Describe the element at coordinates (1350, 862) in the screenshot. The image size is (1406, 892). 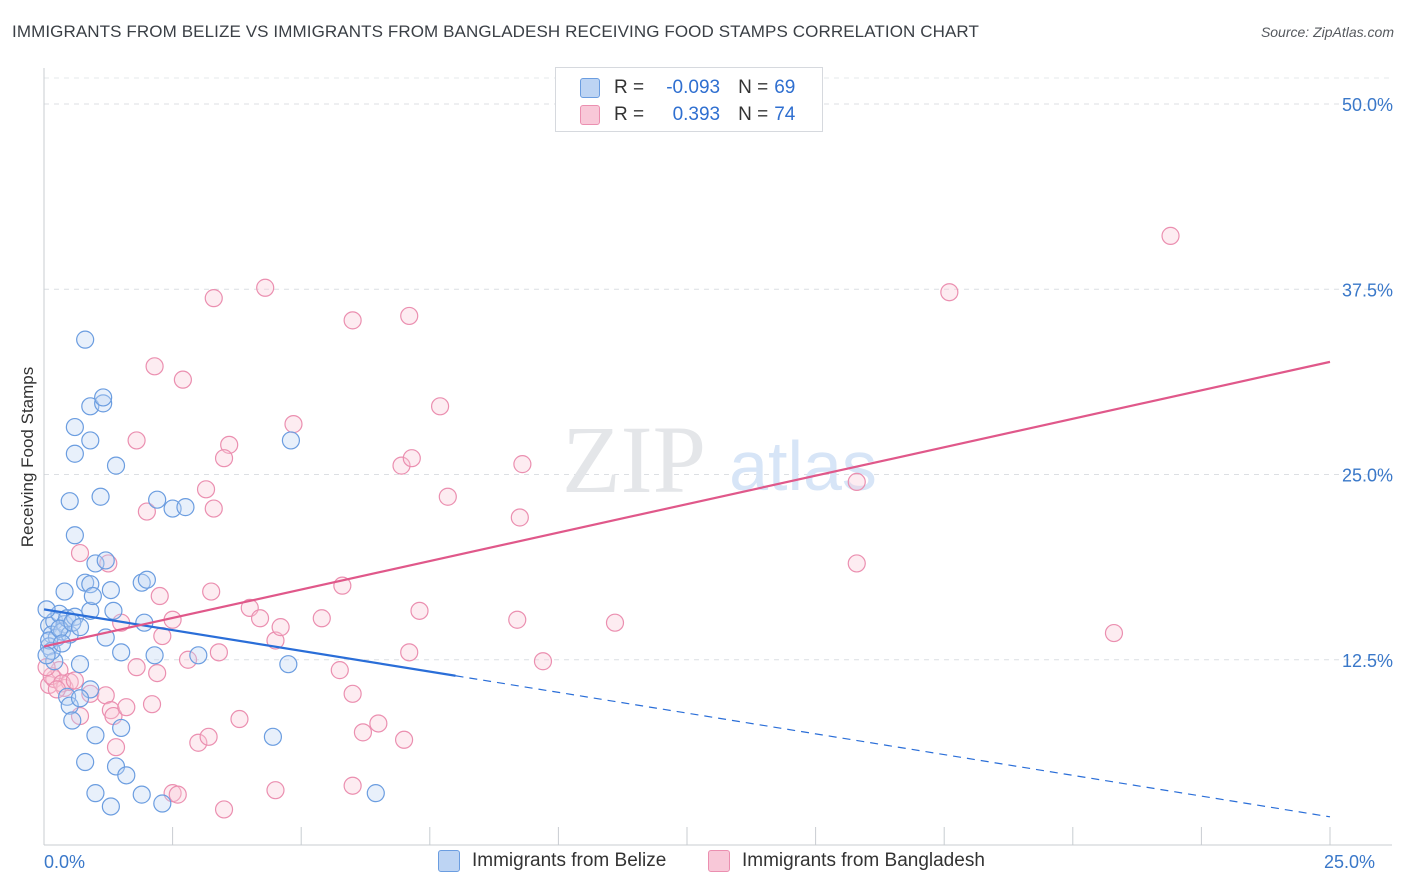
I see `x-tick-max: 25.0%` at that location.